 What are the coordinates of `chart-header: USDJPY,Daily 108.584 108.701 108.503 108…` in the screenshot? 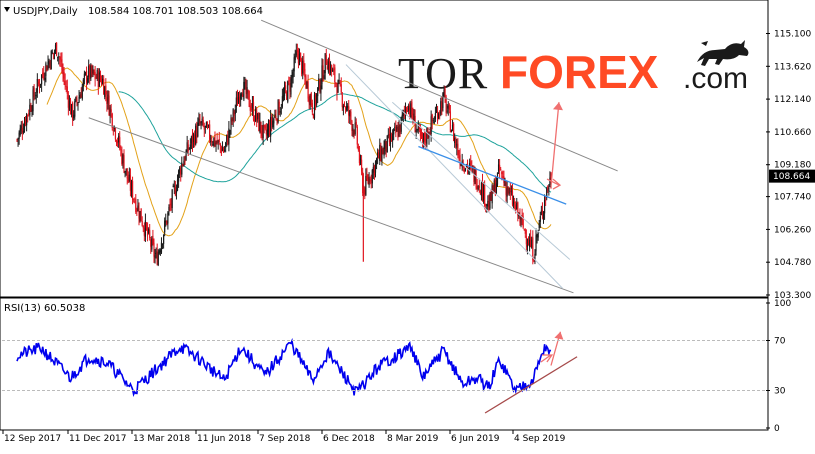 It's located at (133, 11).